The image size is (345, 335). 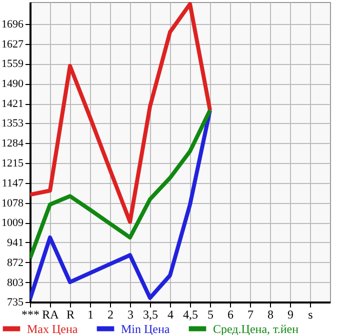 I want to click on y-tick-label: 872, so click(x=15, y=262).